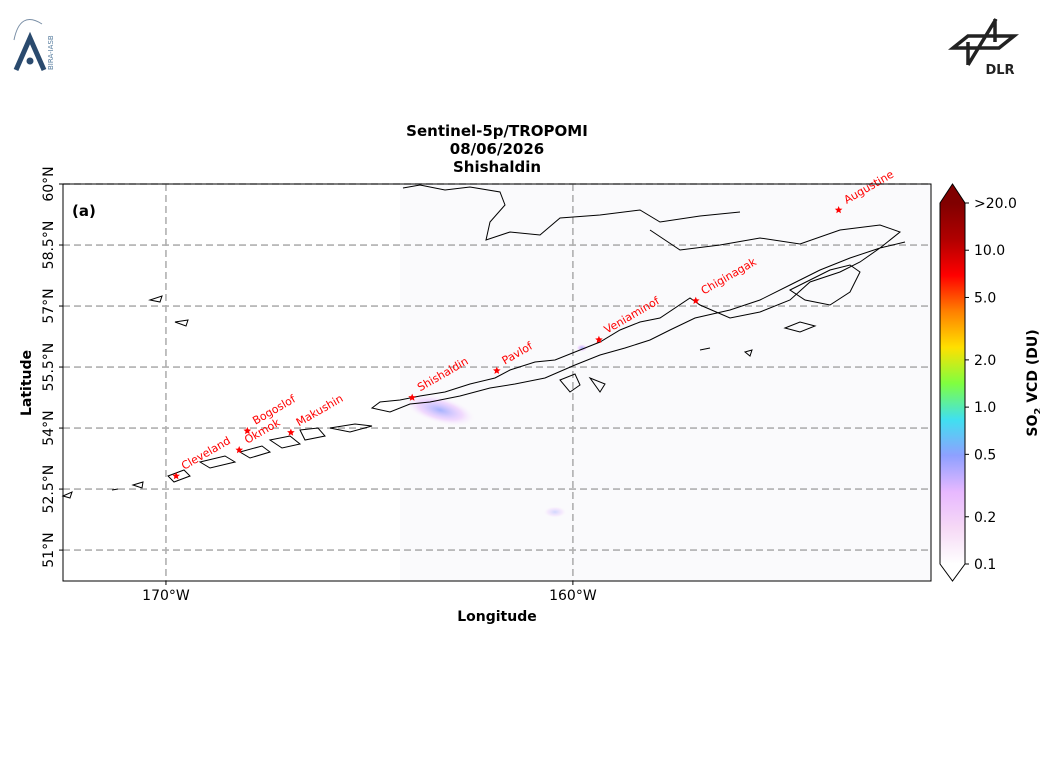  What do you see at coordinates (995, 204) in the screenshot?
I see `colorbar-tick-label: >20.0` at bounding box center [995, 204].